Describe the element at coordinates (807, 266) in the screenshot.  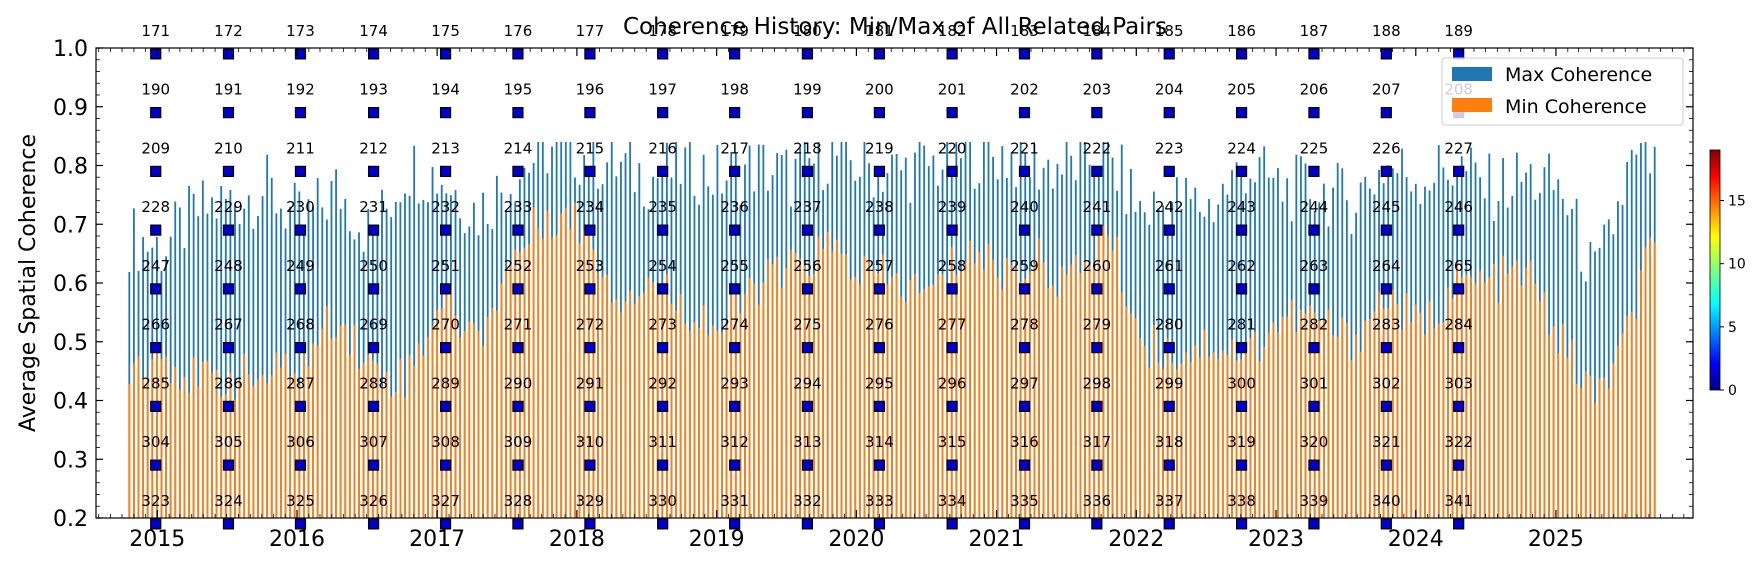
I see `pair-number-label: 256` at that location.